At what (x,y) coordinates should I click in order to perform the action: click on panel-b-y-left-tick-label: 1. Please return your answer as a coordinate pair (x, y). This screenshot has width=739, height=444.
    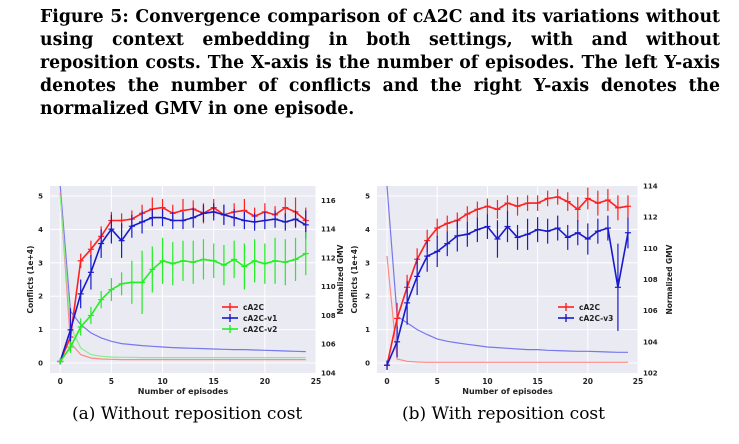
    Looking at the image, I should click on (367, 330).